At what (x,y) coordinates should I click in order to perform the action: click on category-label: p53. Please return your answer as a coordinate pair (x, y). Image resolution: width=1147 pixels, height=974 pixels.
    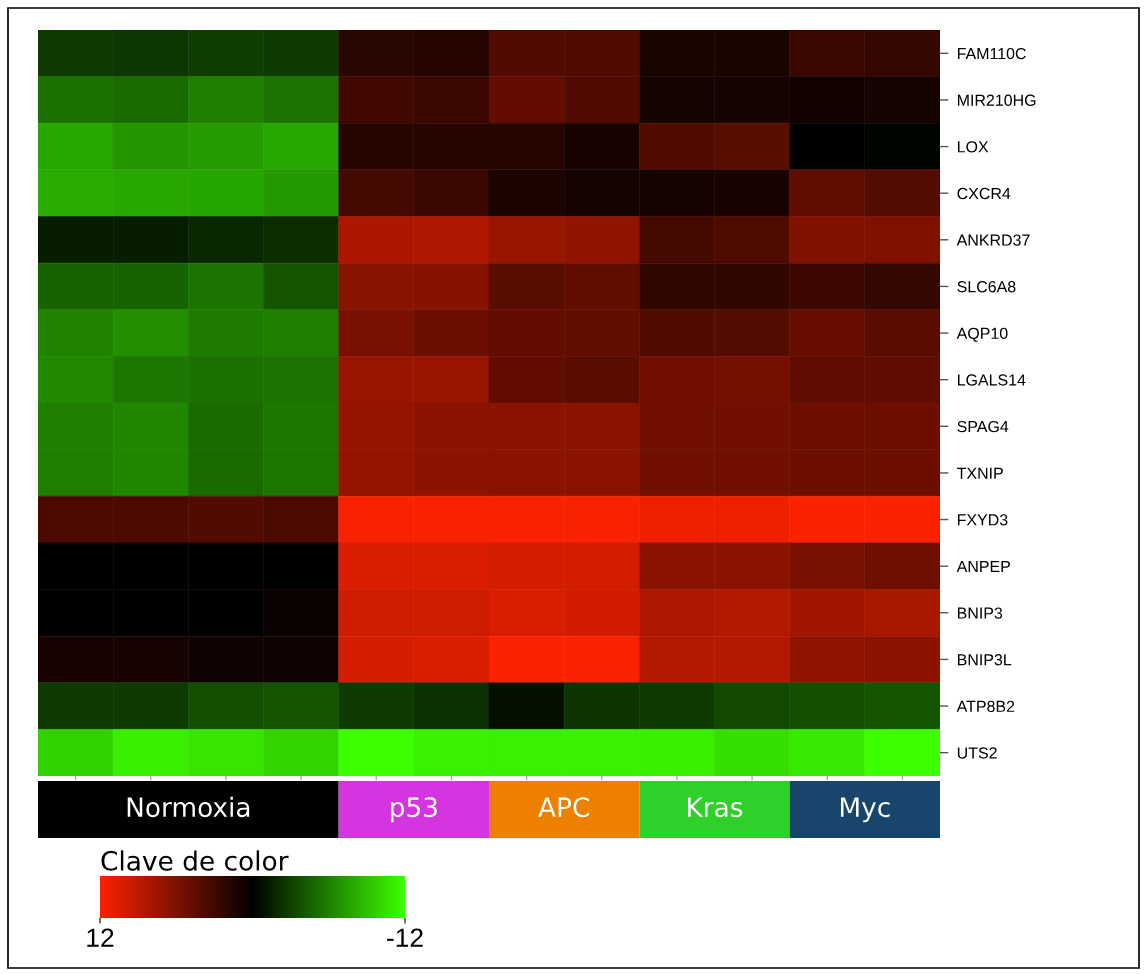
    Looking at the image, I should click on (414, 810).